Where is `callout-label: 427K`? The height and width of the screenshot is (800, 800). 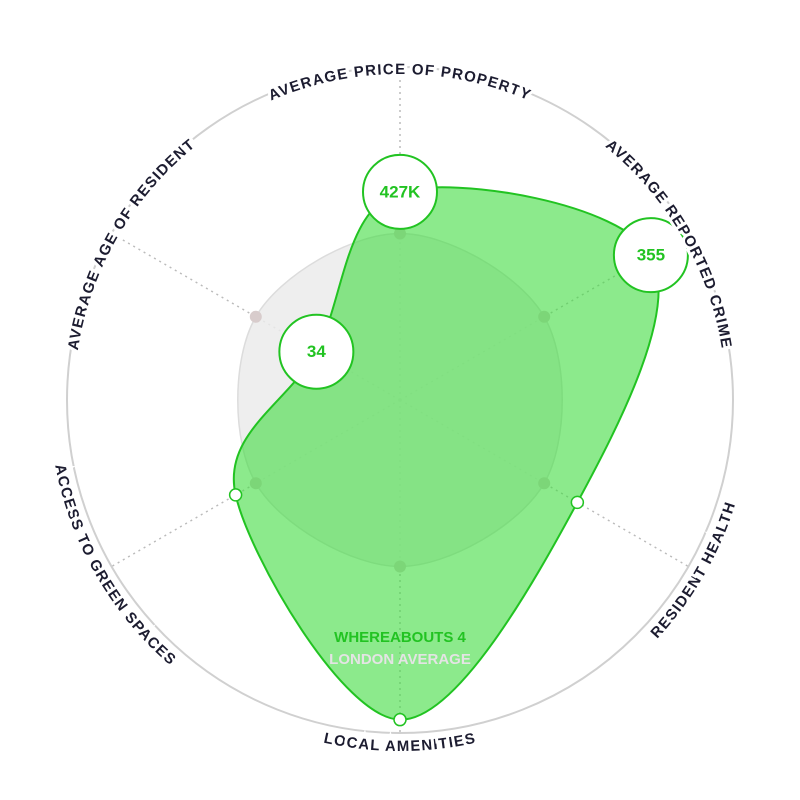 callout-label: 427K is located at coordinates (400, 191).